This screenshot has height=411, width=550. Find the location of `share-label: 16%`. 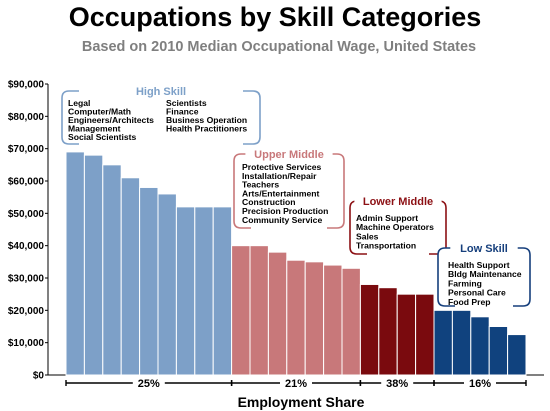

share-label: 16% is located at coordinates (480, 384).